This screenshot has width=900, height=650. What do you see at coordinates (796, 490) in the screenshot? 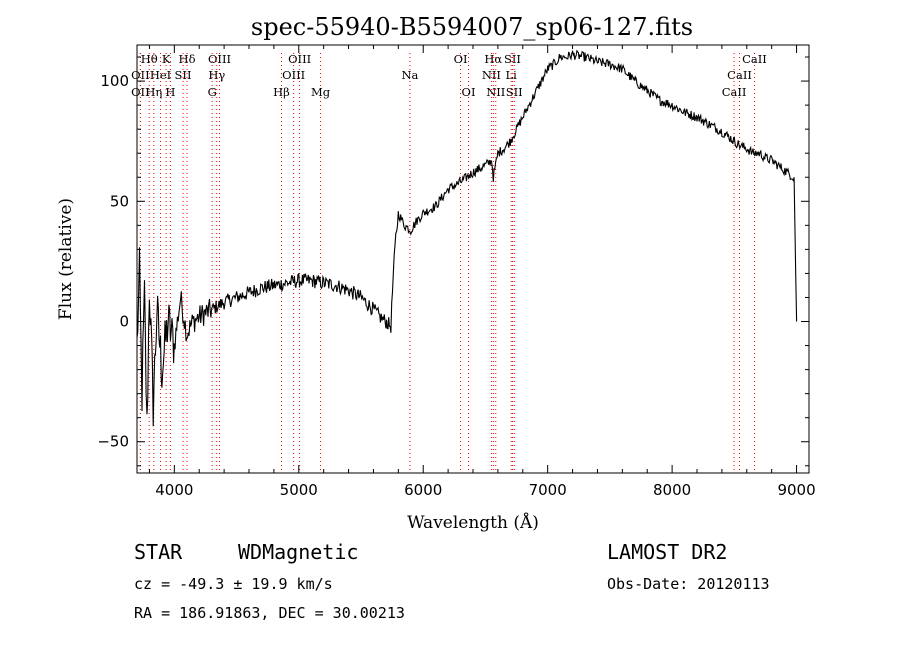
I see `x-tick-label: 9000` at bounding box center [796, 490].